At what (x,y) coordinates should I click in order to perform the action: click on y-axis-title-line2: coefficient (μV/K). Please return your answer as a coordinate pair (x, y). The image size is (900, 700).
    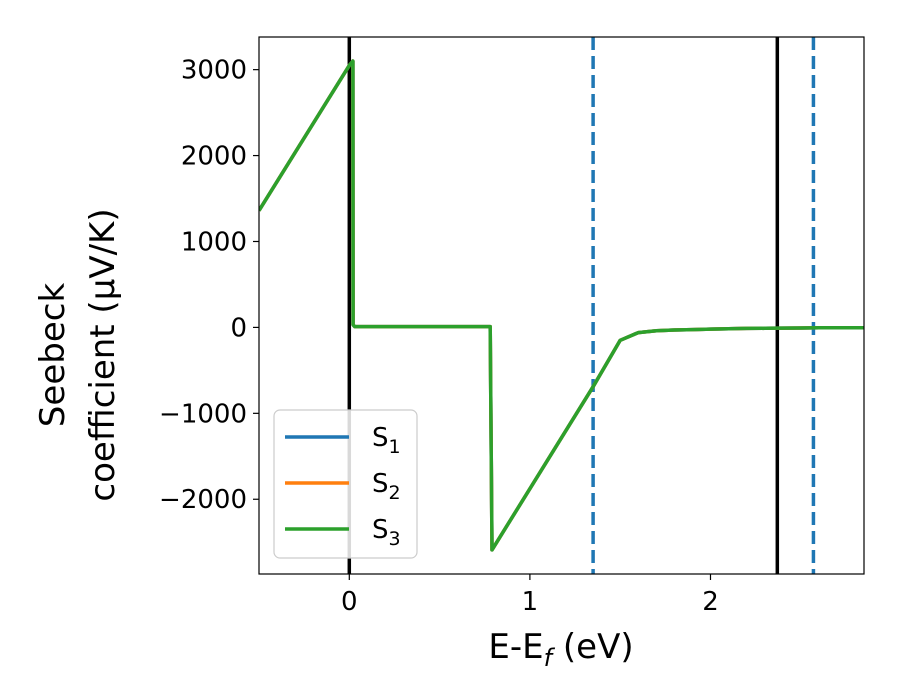
    Looking at the image, I should click on (103, 354).